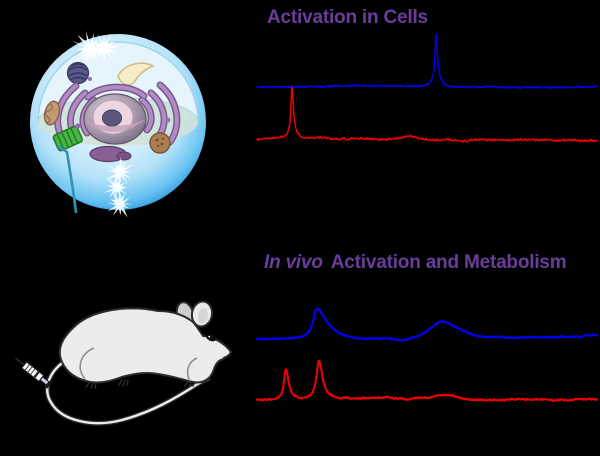 This screenshot has height=456, width=600. Describe the element at coordinates (293, 262) in the screenshot. I see `invivo-title-italic: In vivo` at that location.